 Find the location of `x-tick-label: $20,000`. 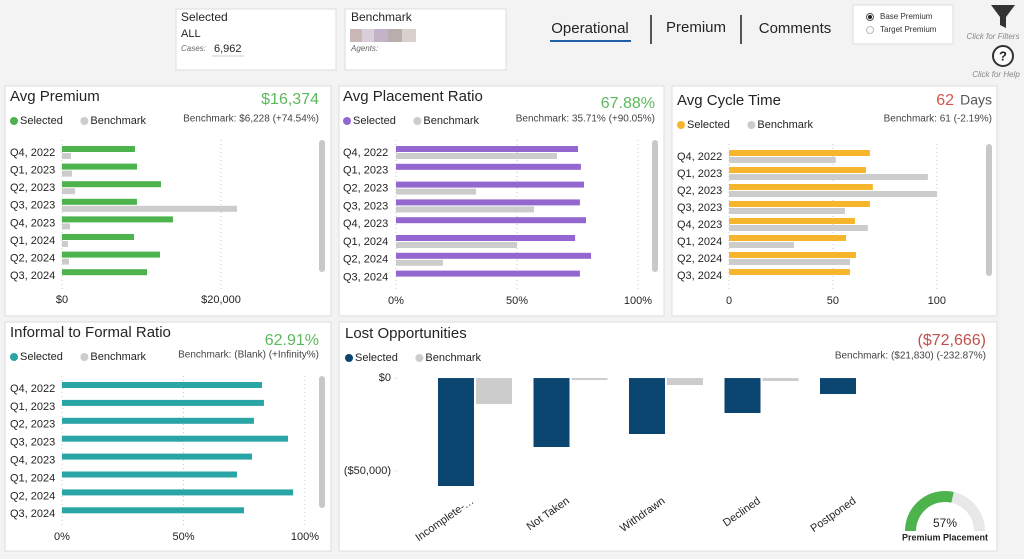

x-tick-label: $20,000 is located at coordinates (221, 300).